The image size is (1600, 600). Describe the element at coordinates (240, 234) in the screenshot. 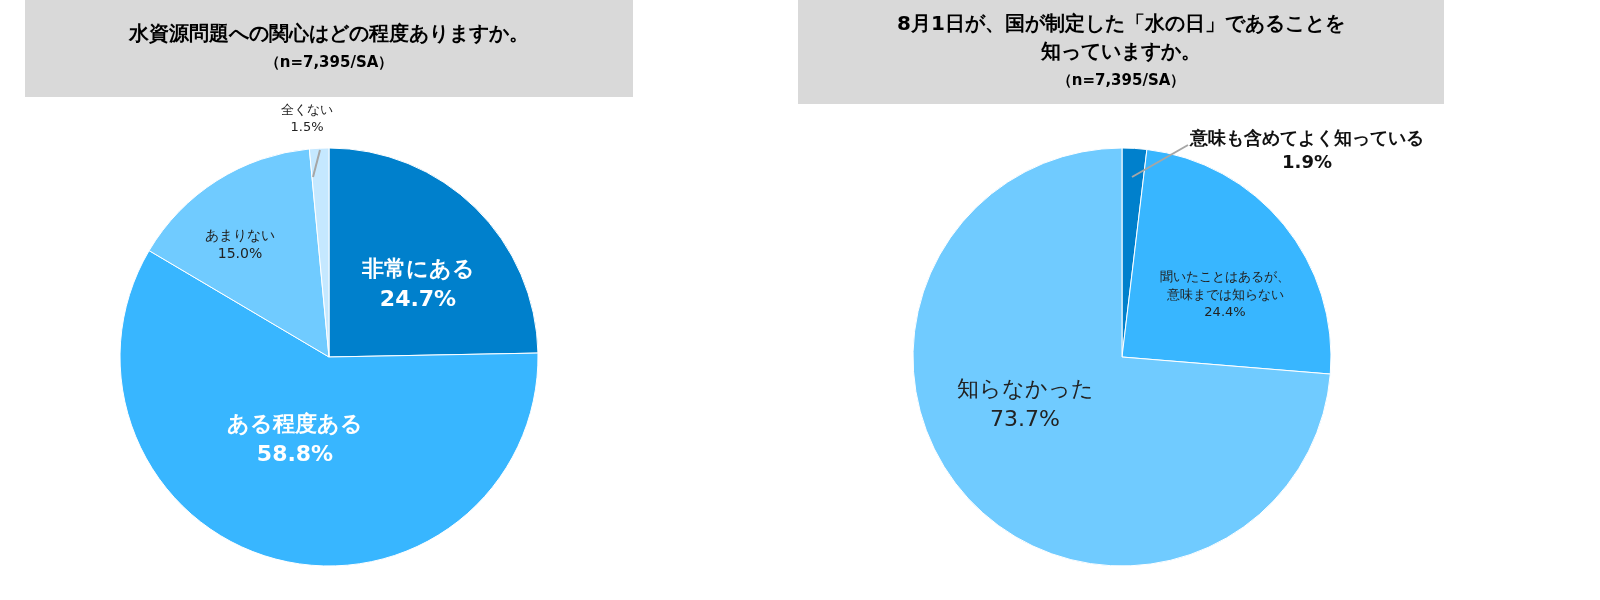

I see `slice-label: あまりない` at that location.